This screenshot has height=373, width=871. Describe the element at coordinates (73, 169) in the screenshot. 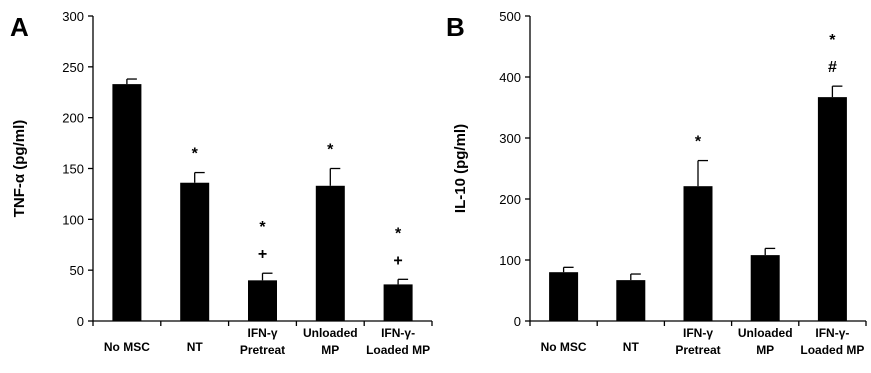

I see `panel-a-y-tick-label: 150` at that location.